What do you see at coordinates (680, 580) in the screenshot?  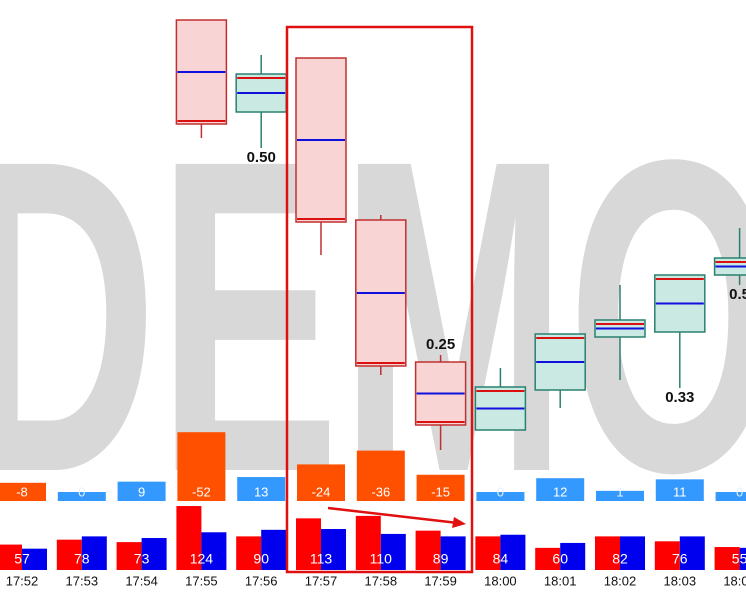 I see `x-tick-label: 18:03` at bounding box center [680, 580].